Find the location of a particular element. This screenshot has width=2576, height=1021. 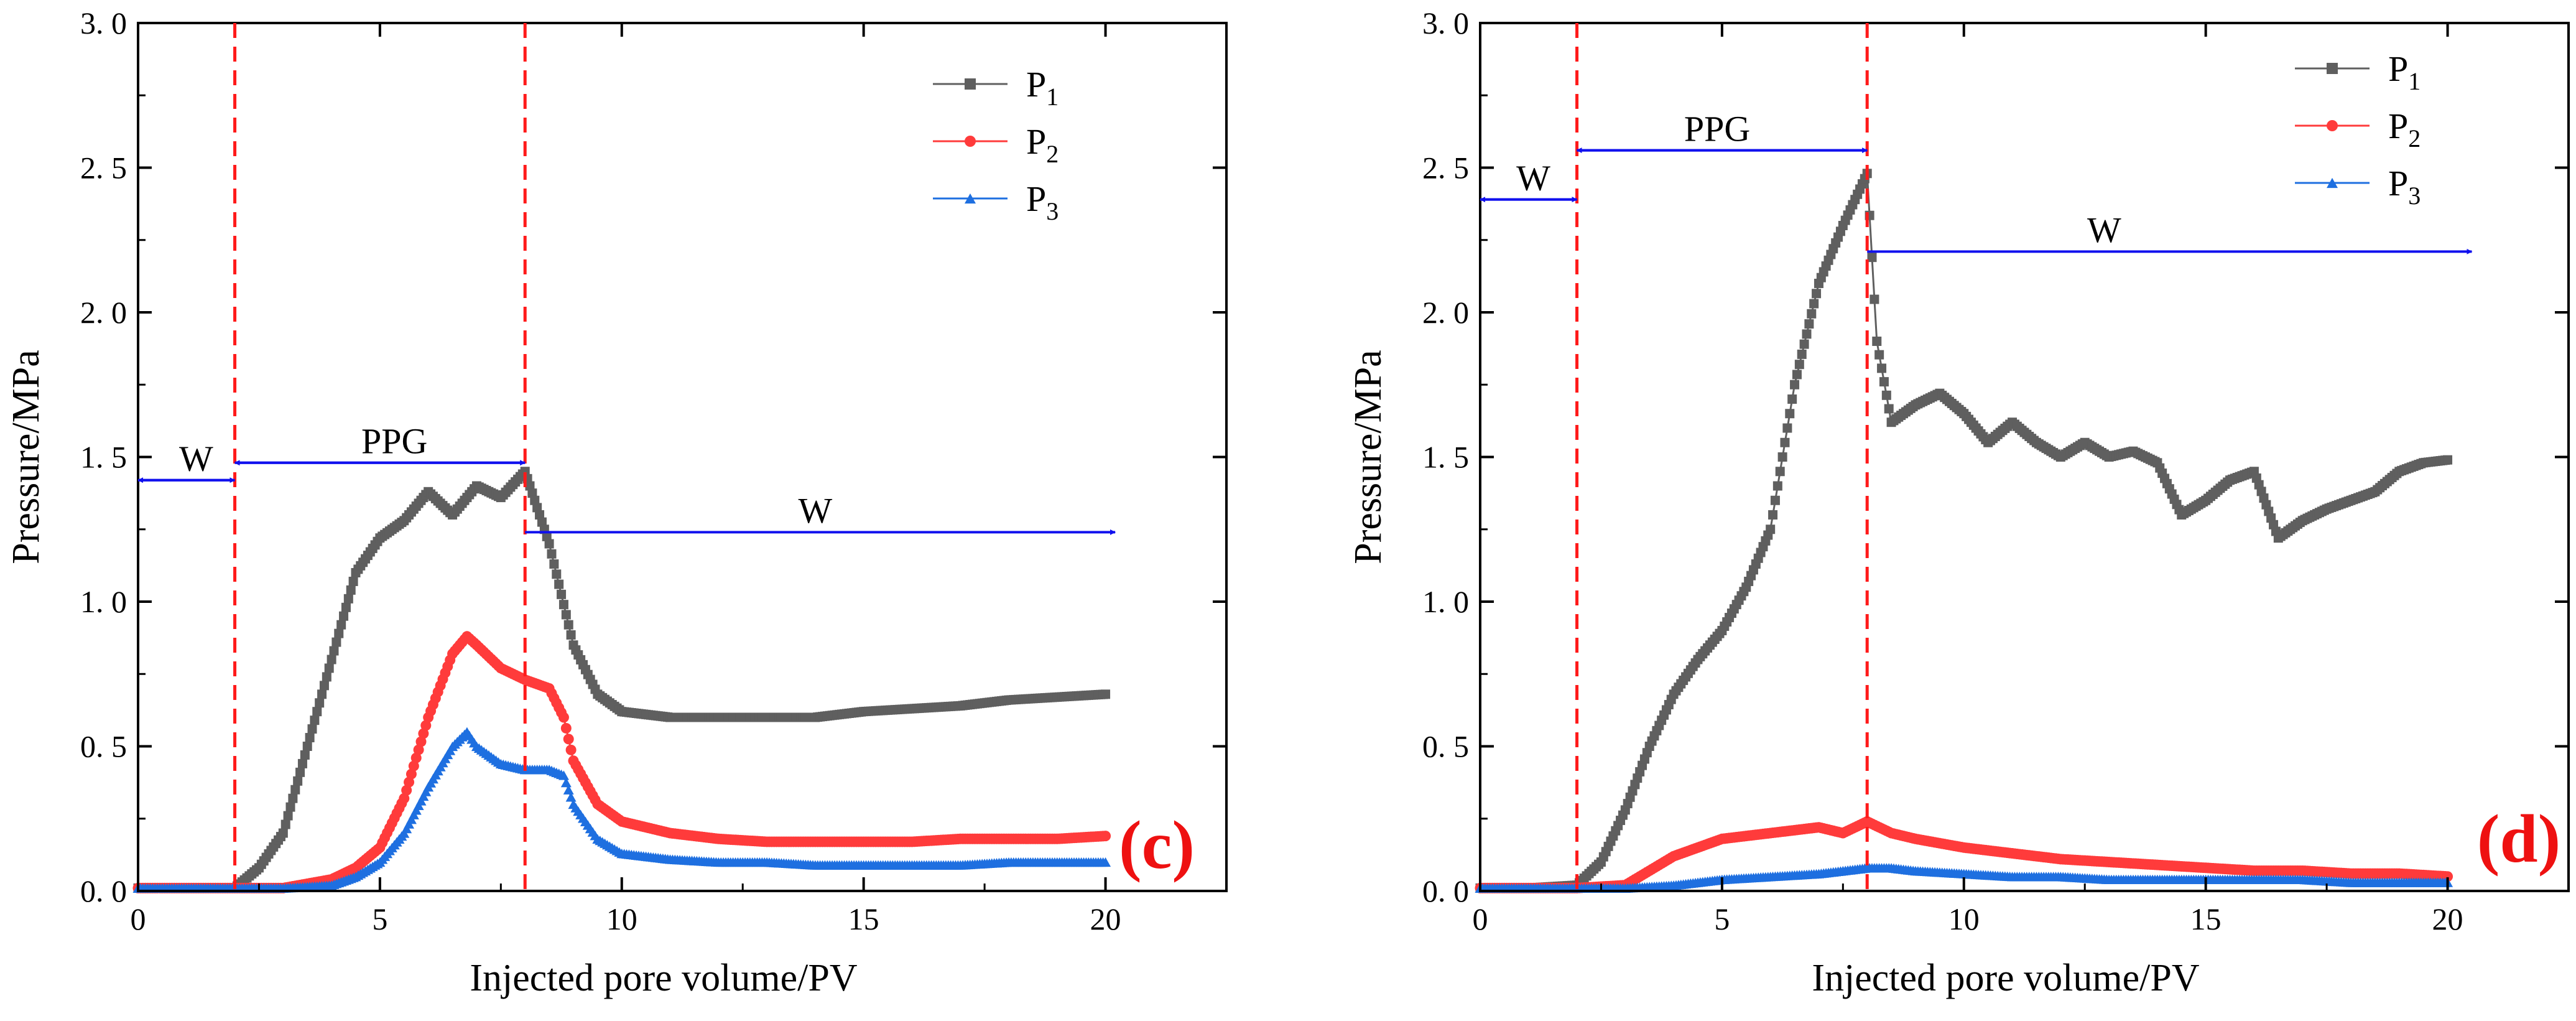

x-tick-label: 10 is located at coordinates (622, 919).